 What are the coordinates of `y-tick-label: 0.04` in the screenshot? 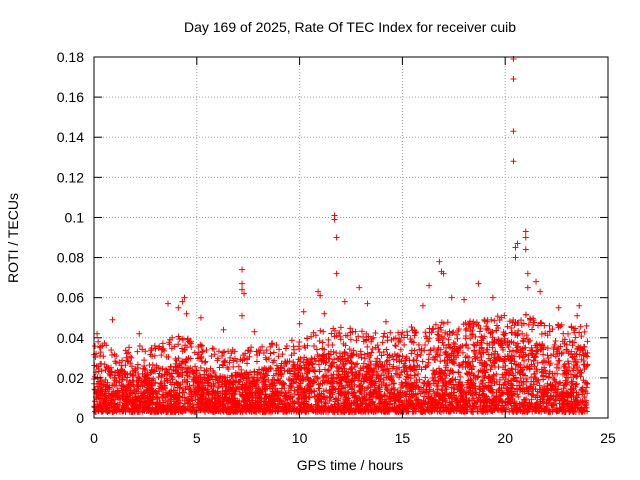 It's located at (70, 338).